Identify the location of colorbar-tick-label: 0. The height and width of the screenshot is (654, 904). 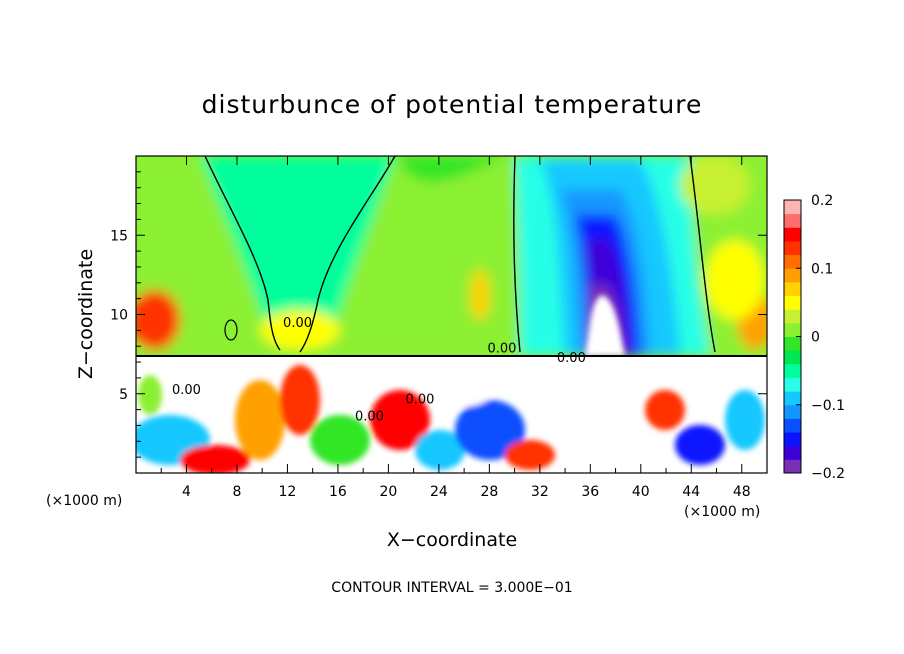
(815, 338).